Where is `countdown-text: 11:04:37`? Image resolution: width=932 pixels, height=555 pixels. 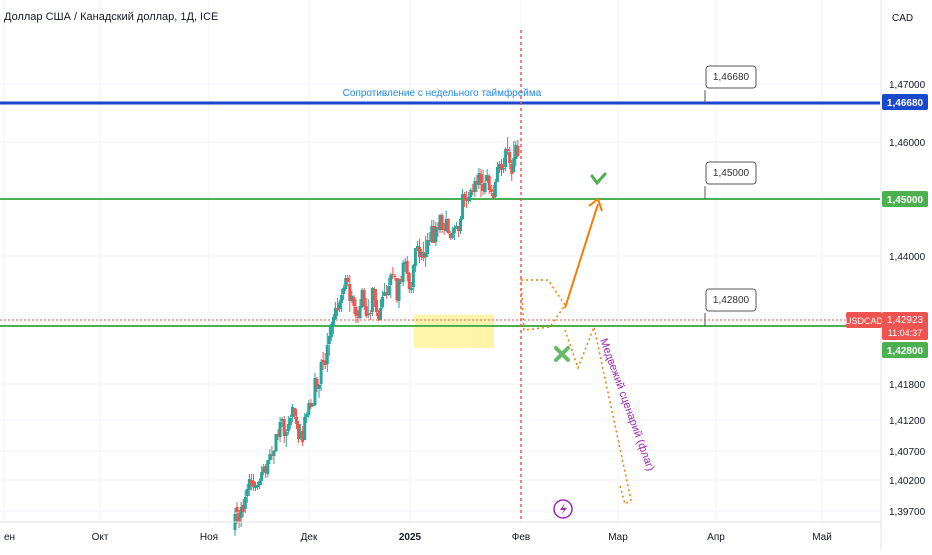 countdown-text: 11:04:37 is located at coordinates (905, 333).